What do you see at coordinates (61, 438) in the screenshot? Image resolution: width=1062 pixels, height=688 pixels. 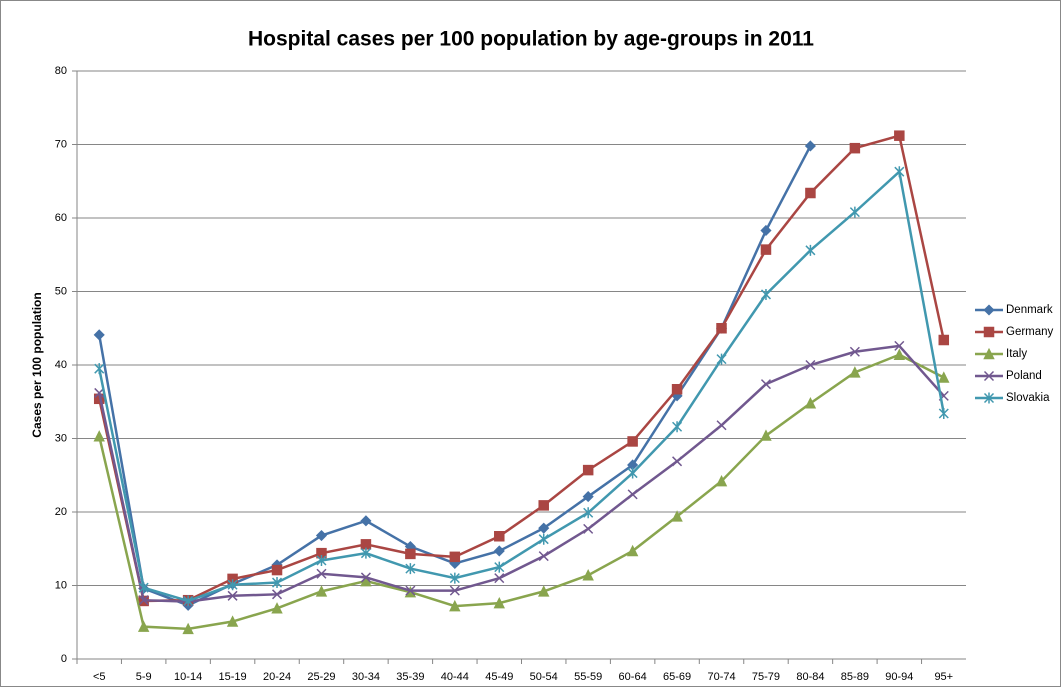 I see `y-tick-label: 30` at bounding box center [61, 438].